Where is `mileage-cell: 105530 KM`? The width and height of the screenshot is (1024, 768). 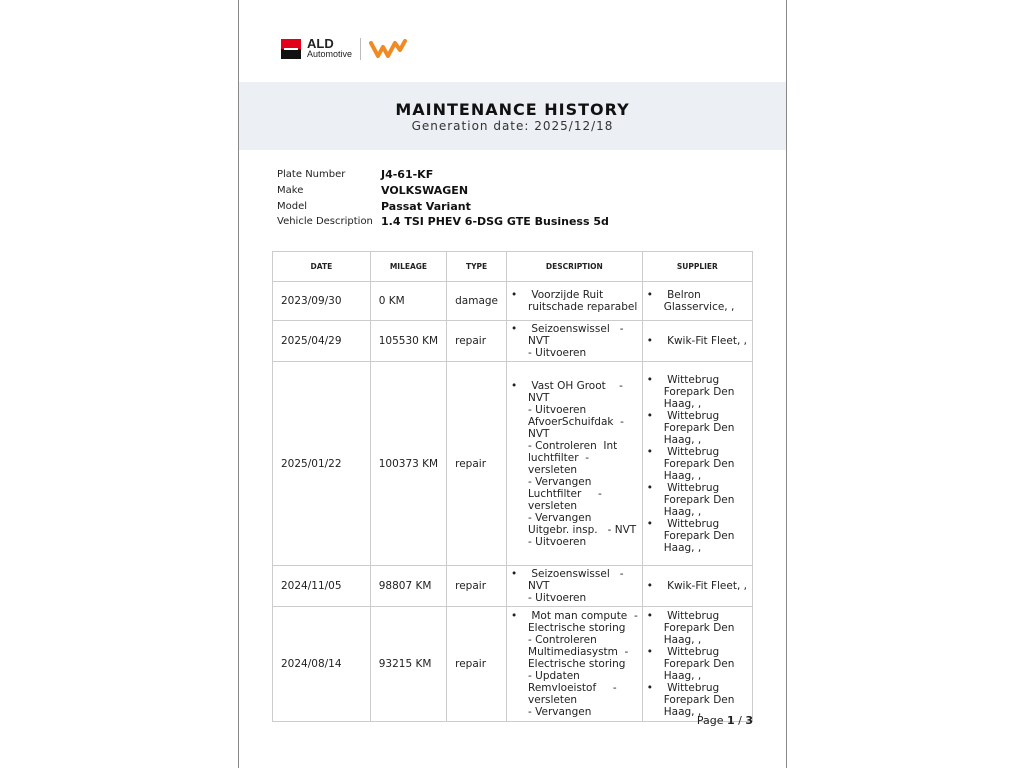
mileage-cell: 105530 KM is located at coordinates (408, 341).